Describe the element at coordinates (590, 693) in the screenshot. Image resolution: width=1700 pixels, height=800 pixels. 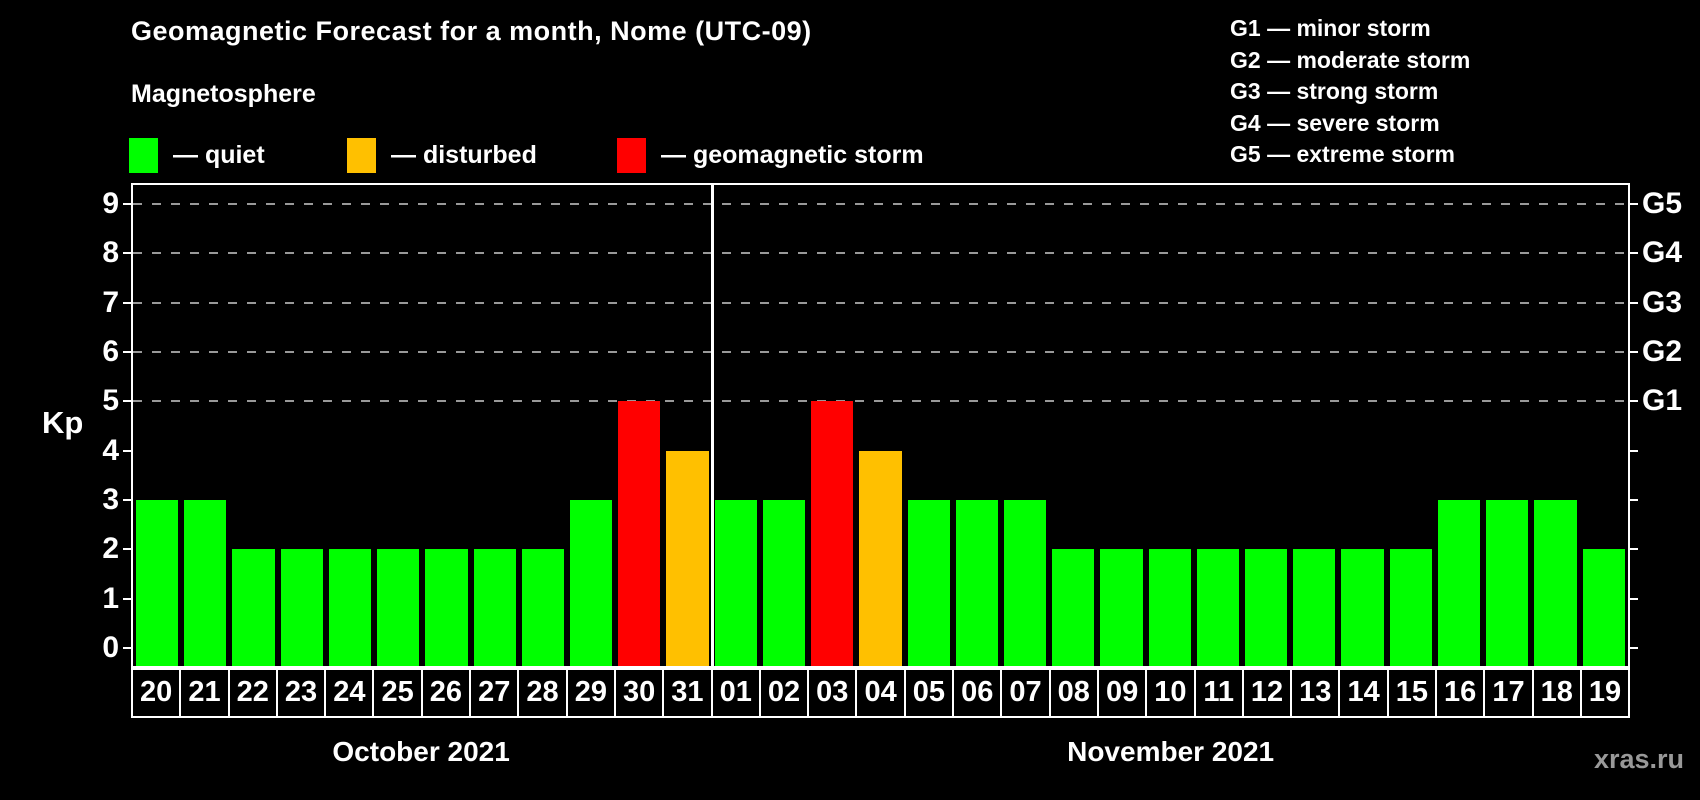
I see `date-cell-29: 29` at that location.